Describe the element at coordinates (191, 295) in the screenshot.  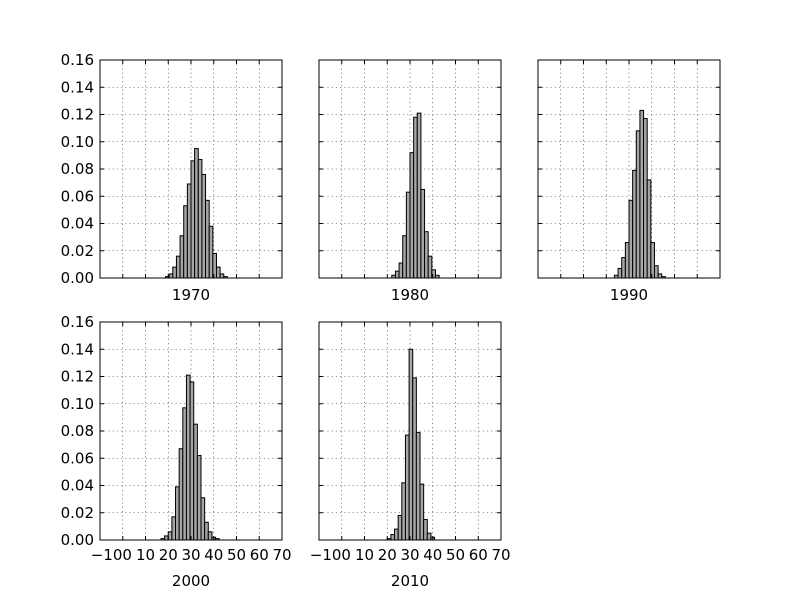
I see `panel-year-label: 1970` at that location.